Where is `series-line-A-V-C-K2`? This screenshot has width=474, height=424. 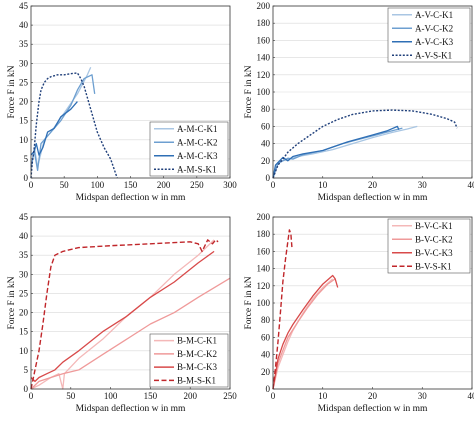 series-line-A-V-C-K2 is located at coordinates (337, 153).